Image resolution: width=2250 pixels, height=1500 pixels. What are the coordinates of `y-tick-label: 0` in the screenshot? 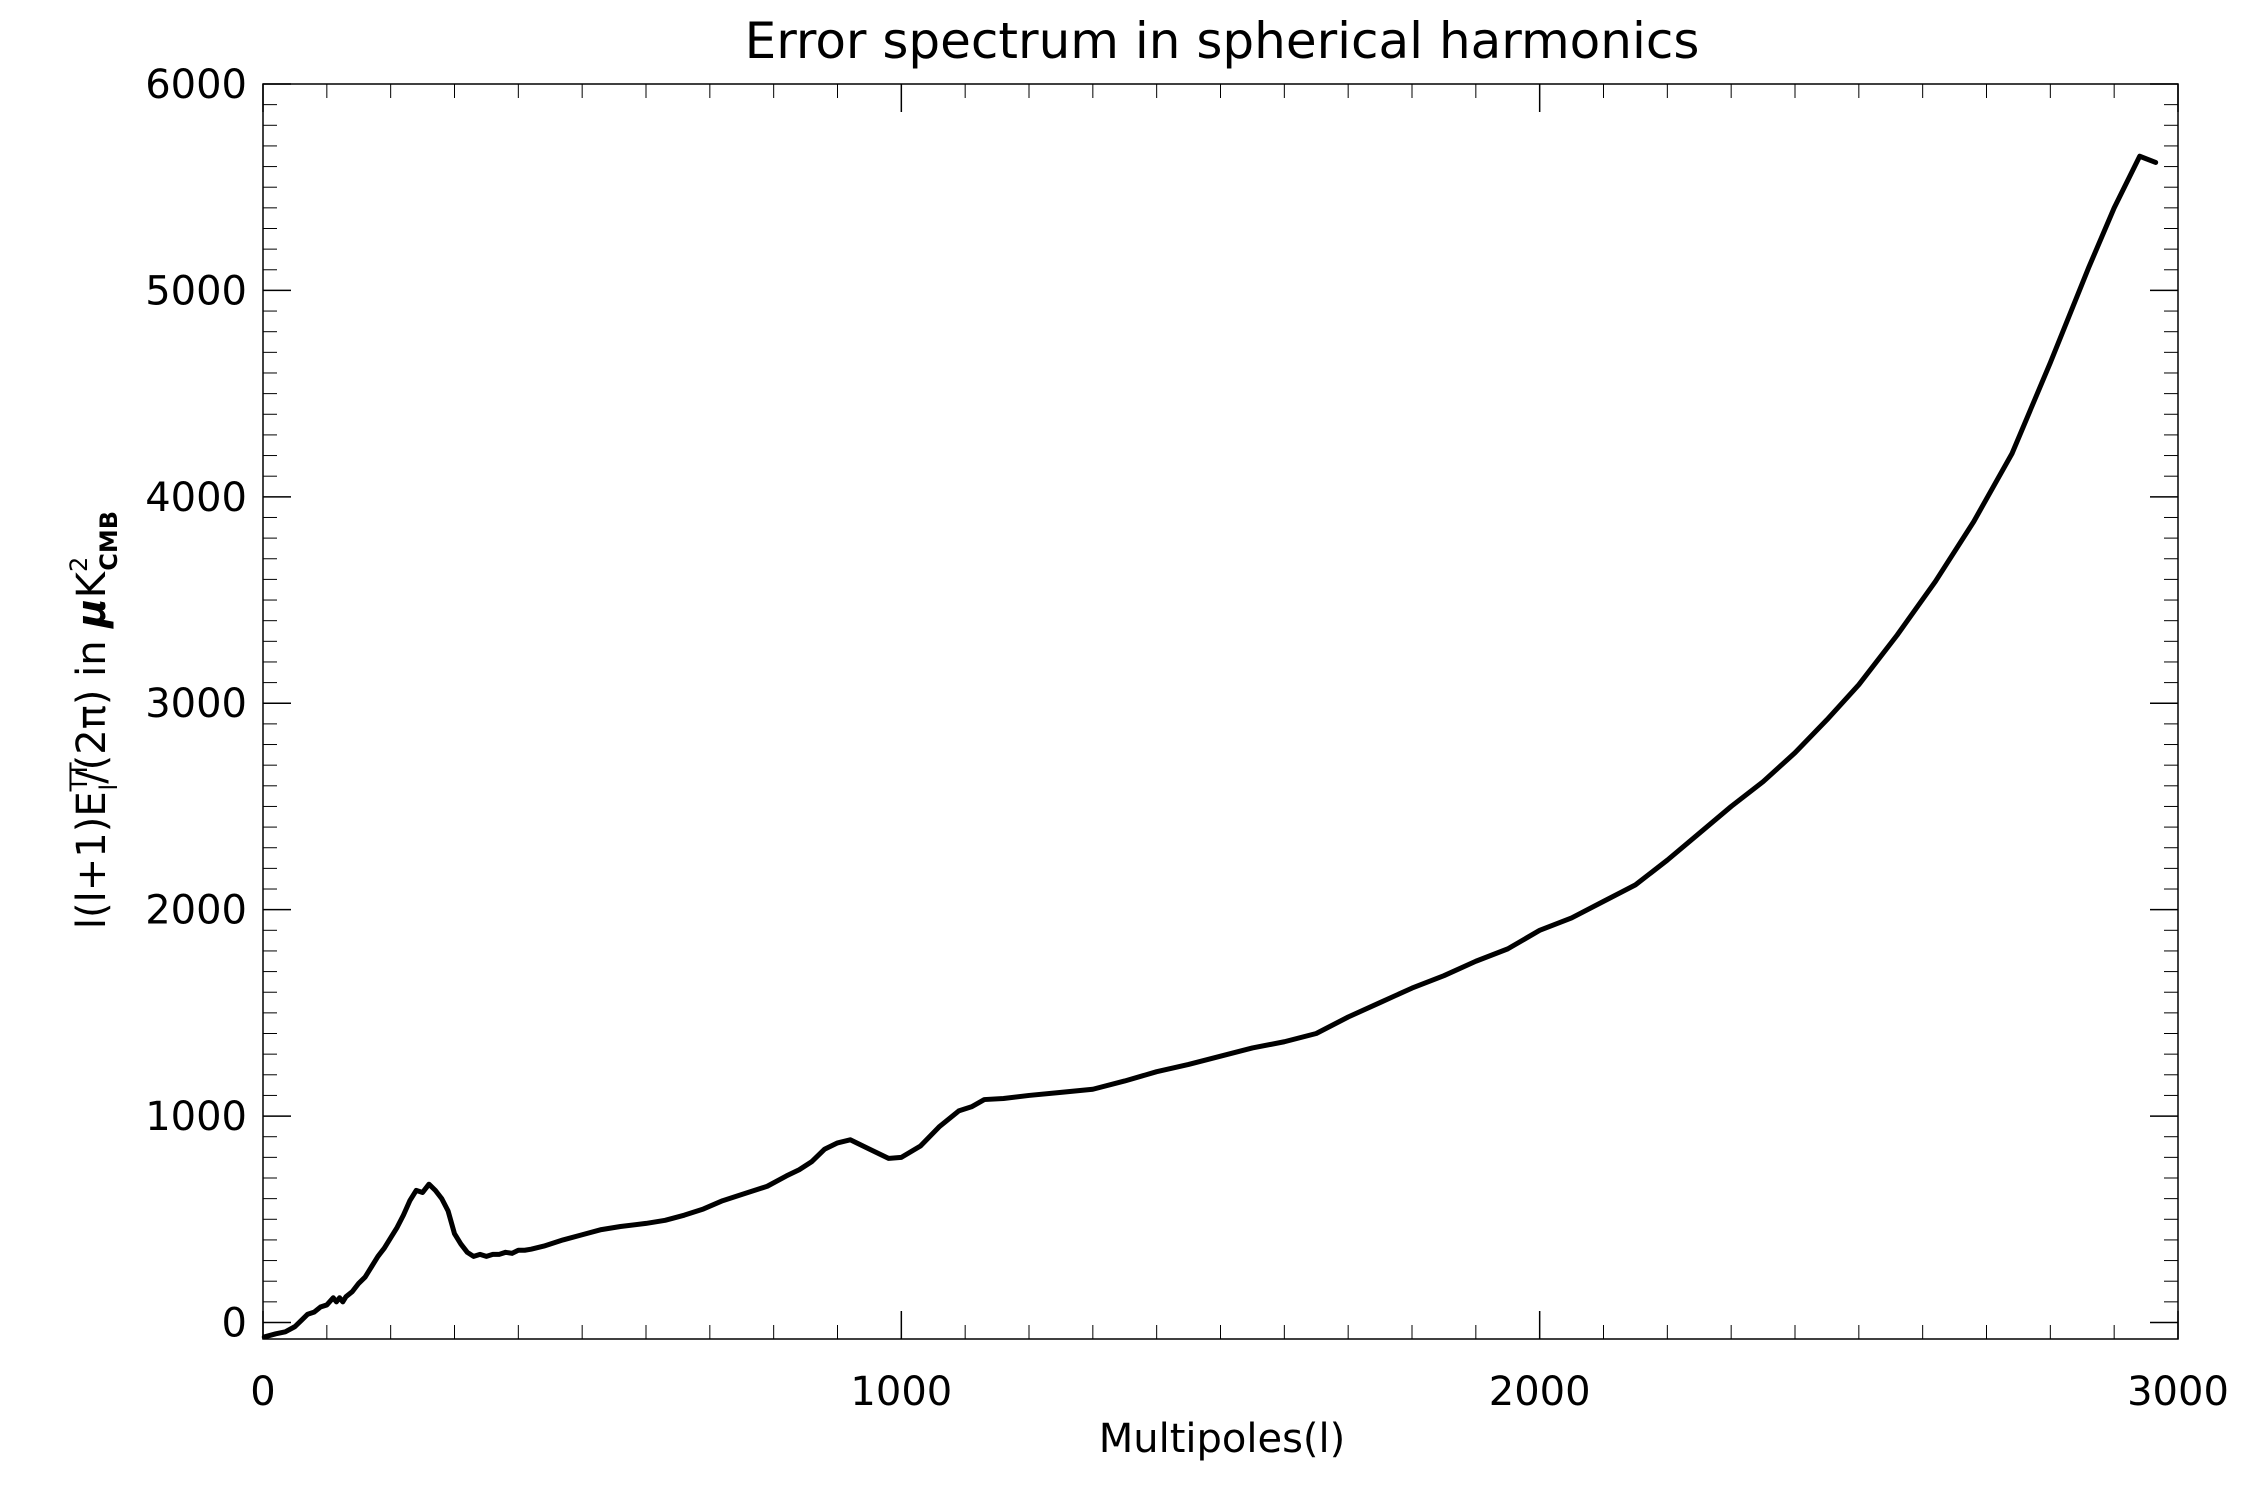 It's located at (234, 1323).